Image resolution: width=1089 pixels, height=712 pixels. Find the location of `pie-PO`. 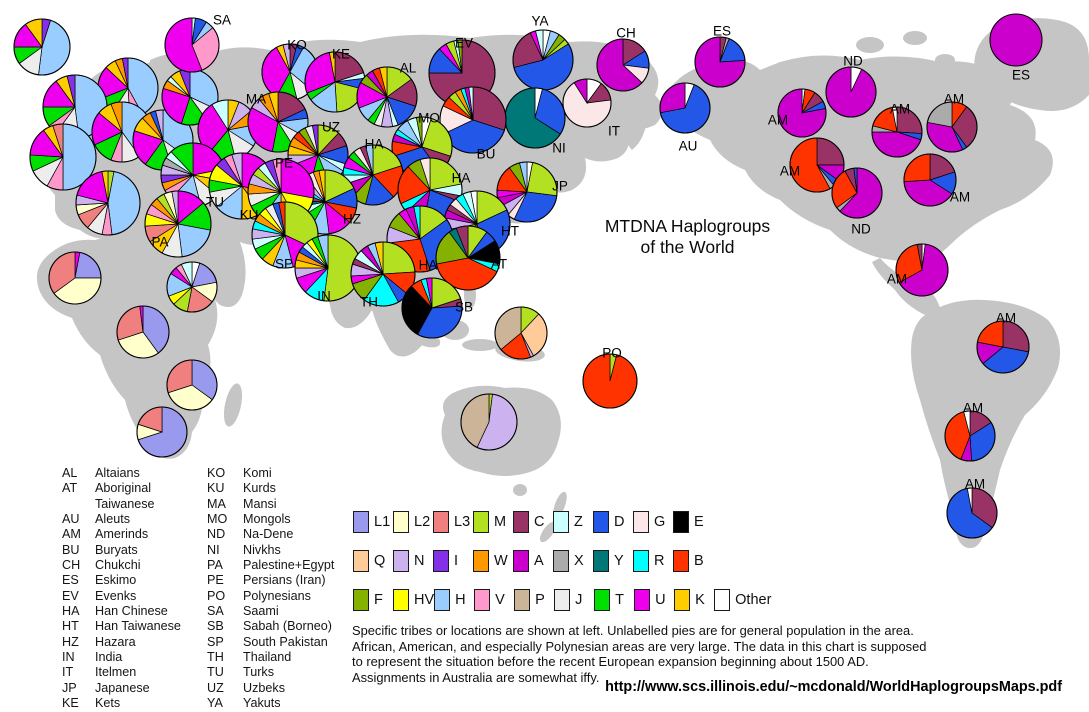

pie-PO is located at coordinates (610, 381).